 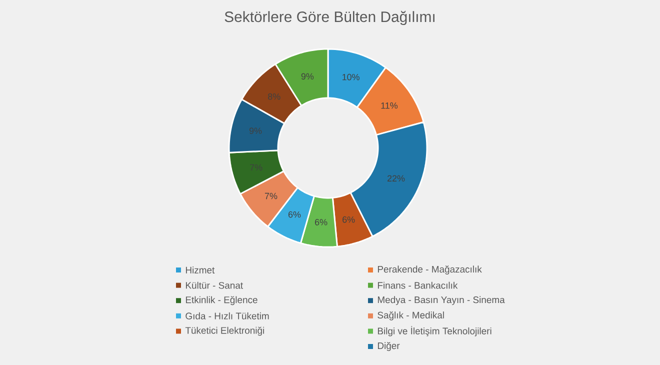 I want to click on legend-label: Kültür - Sanat, so click(x=214, y=285).